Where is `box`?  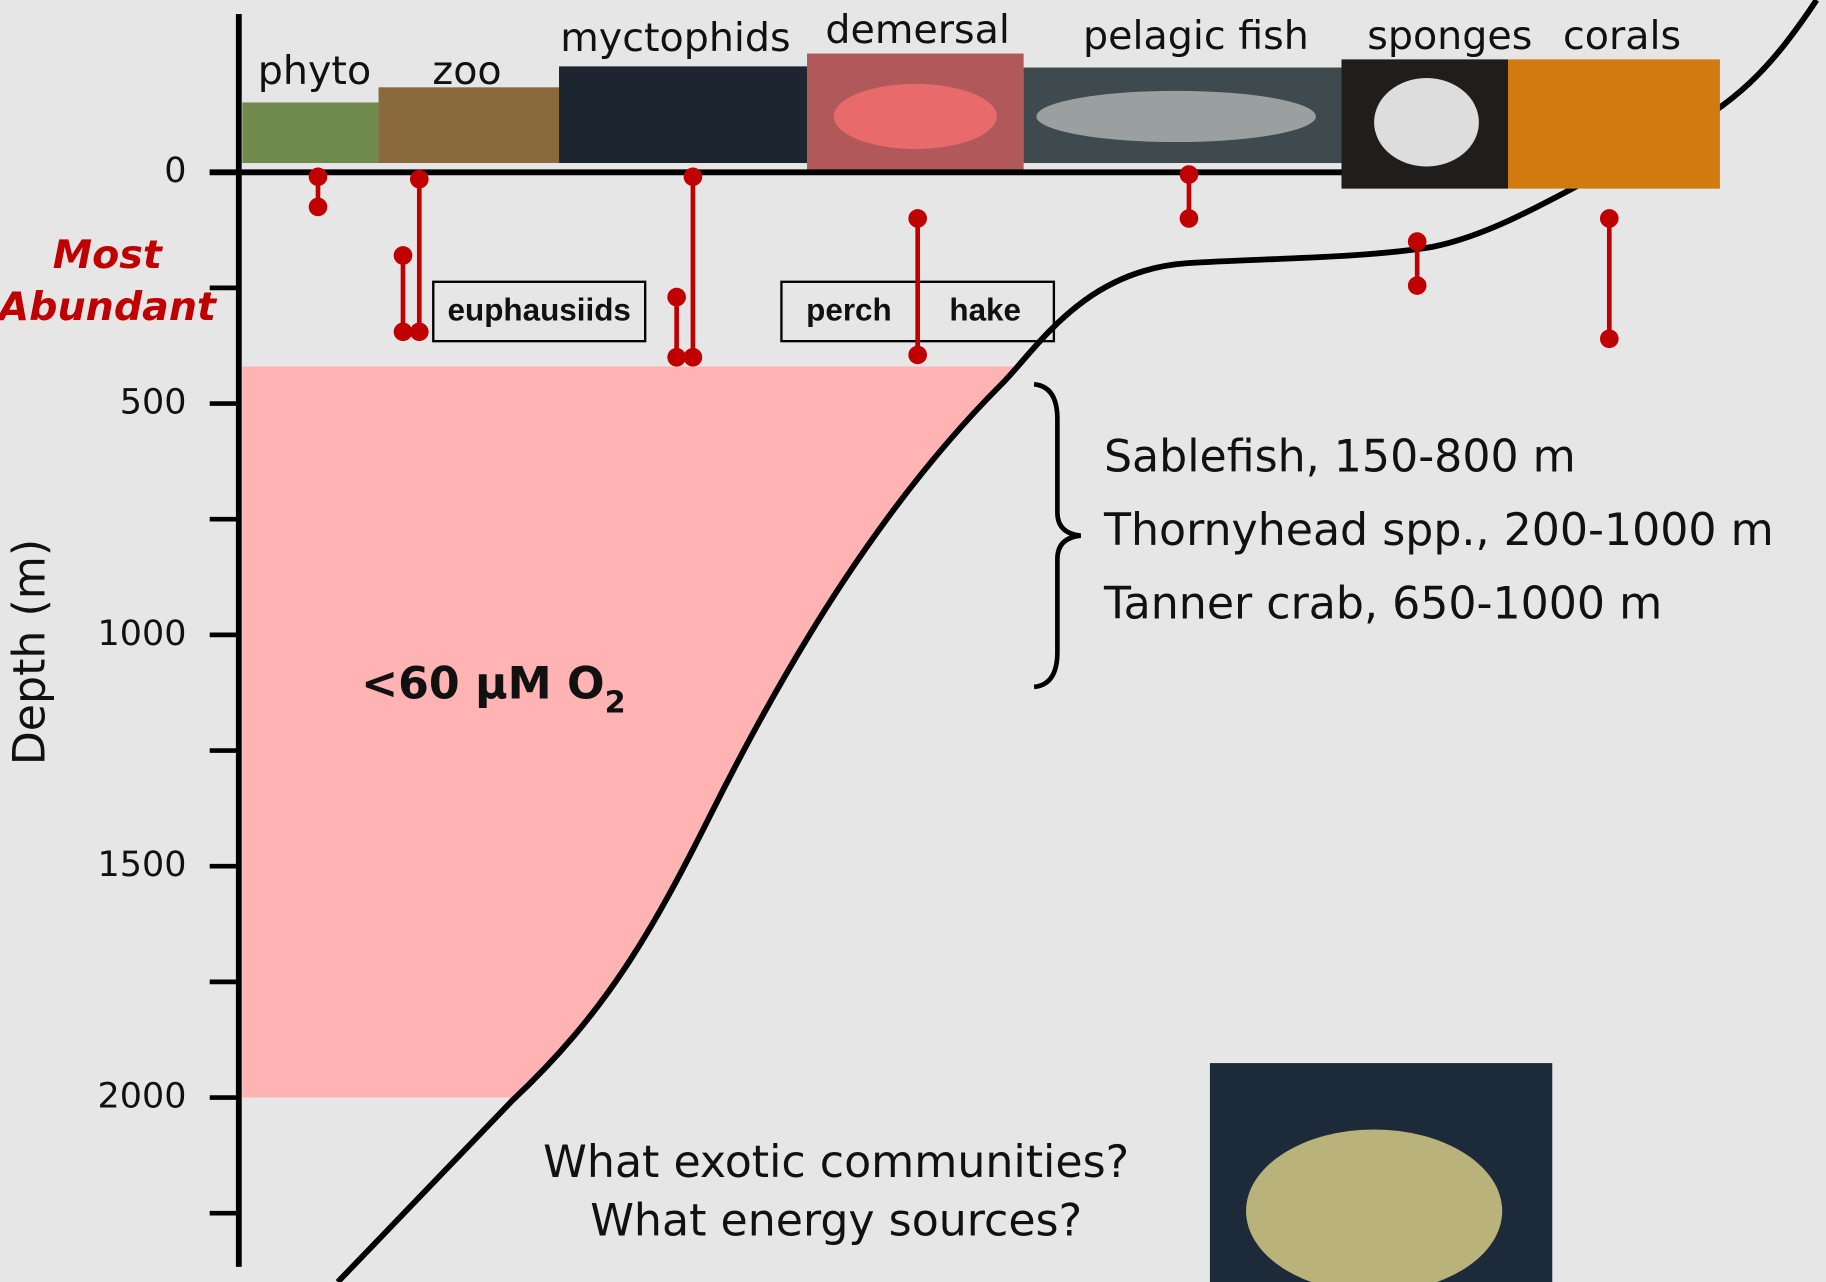 box is located at coordinates (539, 311).